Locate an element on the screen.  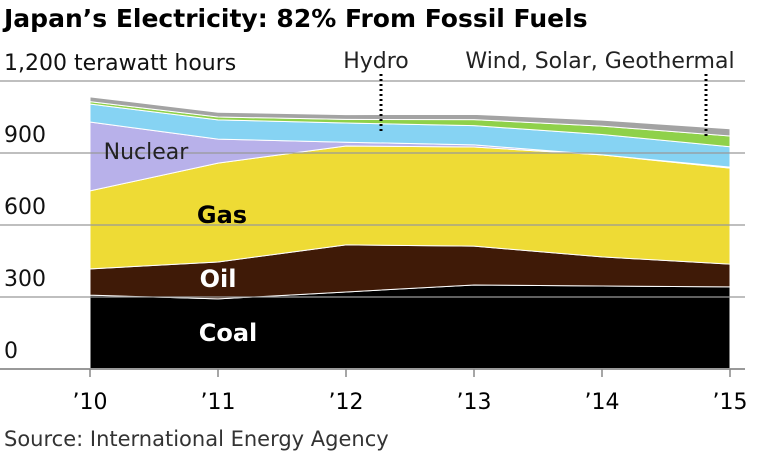
series-label: Oil is located at coordinates (218, 279).